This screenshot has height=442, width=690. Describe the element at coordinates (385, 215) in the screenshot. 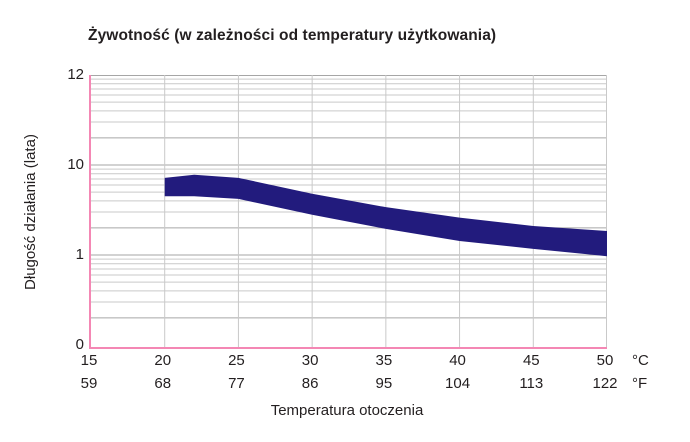

I see `battery-life-band` at that location.